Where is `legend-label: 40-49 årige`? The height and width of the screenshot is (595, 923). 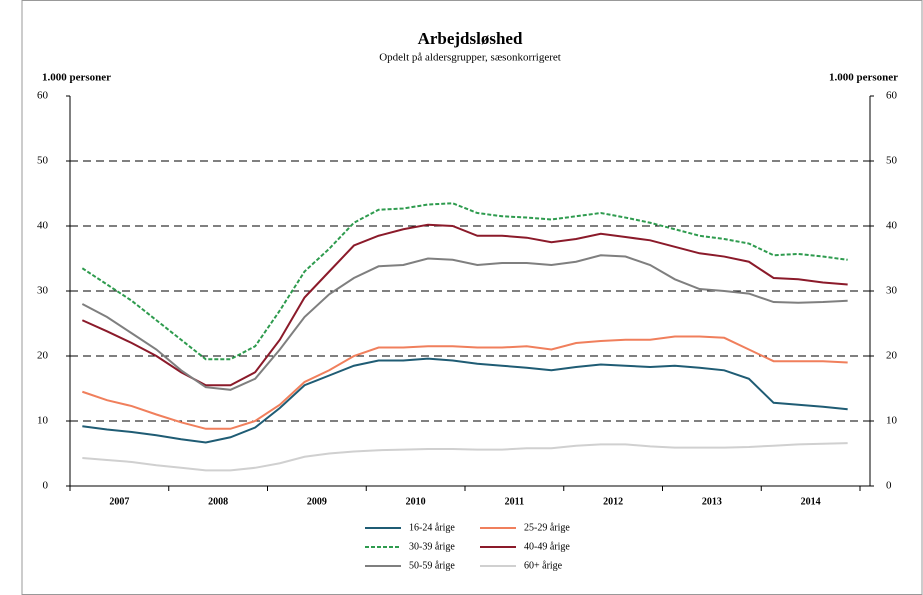
legend-label: 40-49 årige is located at coordinates (547, 546).